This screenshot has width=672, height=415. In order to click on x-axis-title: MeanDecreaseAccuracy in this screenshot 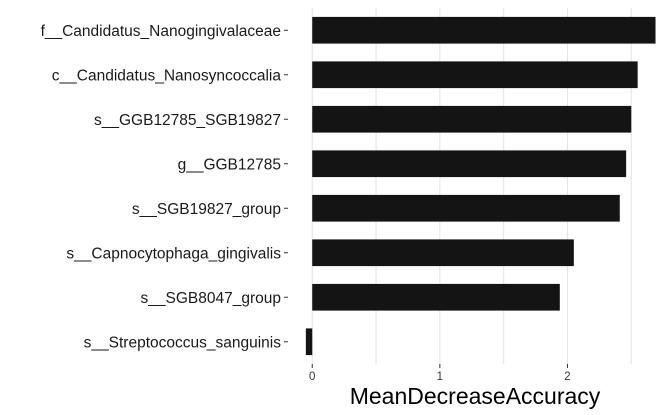, I will do `click(475, 396)`.